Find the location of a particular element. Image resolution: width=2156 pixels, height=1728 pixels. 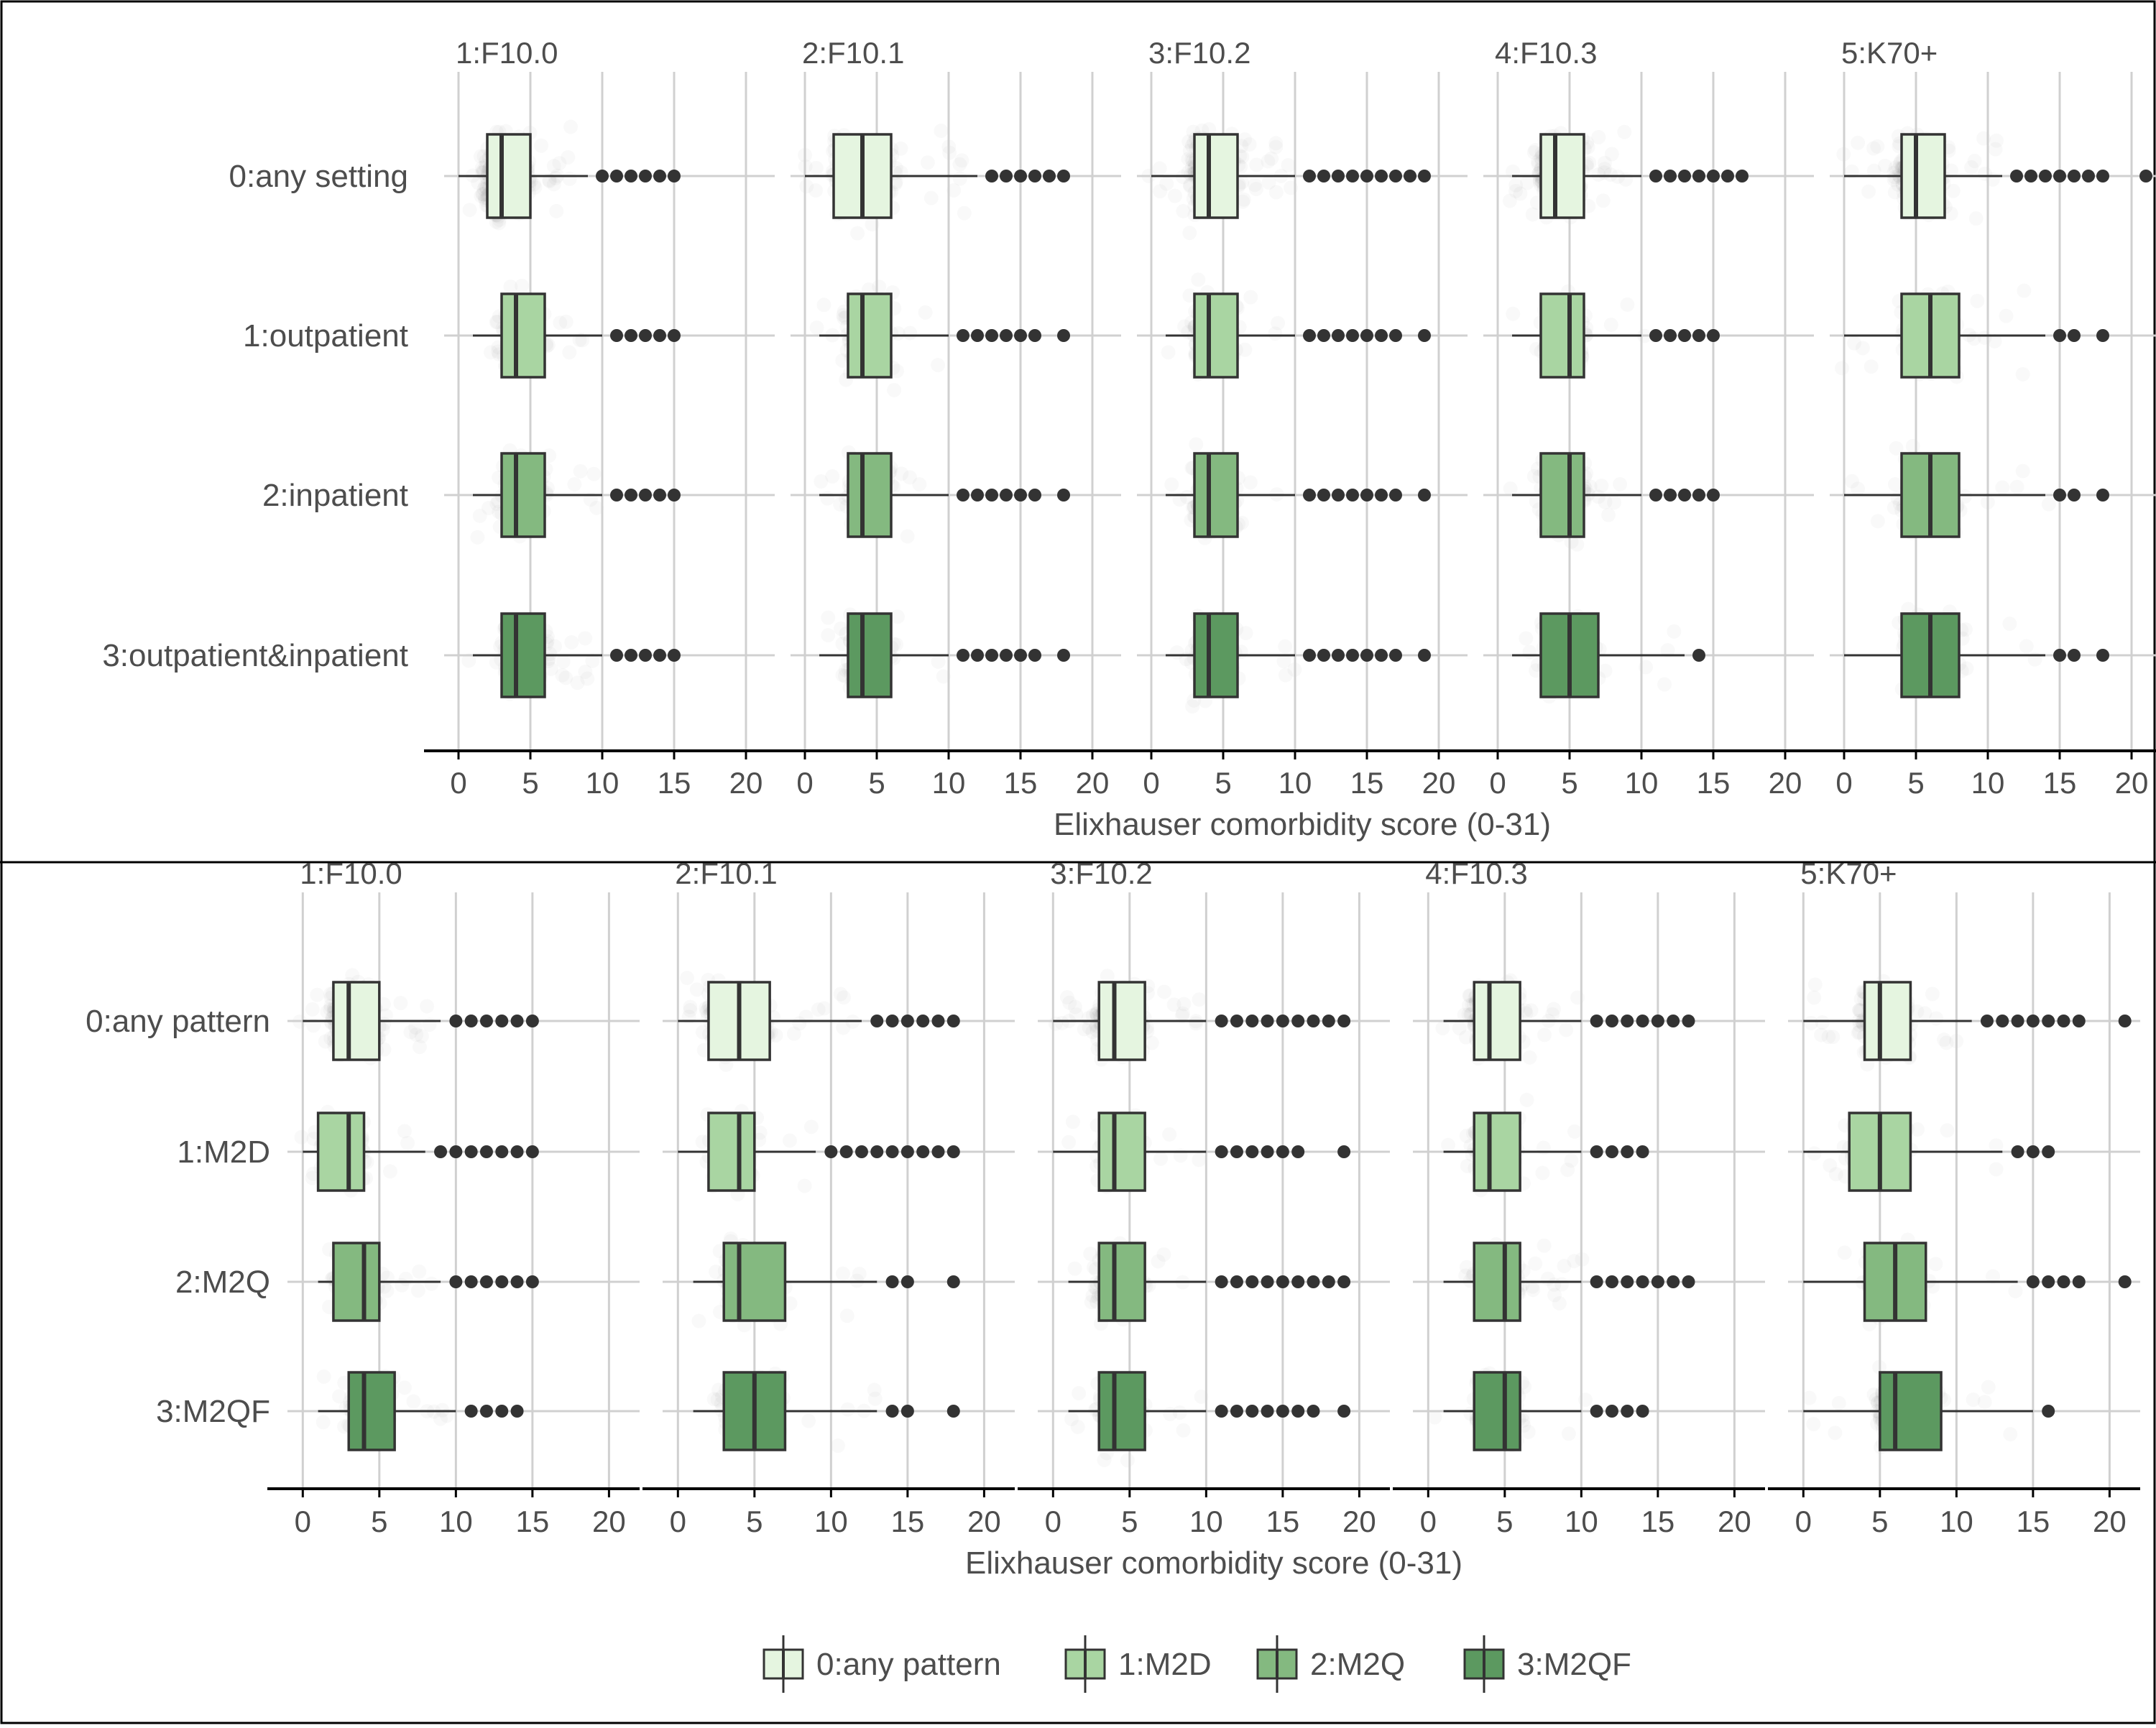

x-tick-label: 15 is located at coordinates (674, 783).